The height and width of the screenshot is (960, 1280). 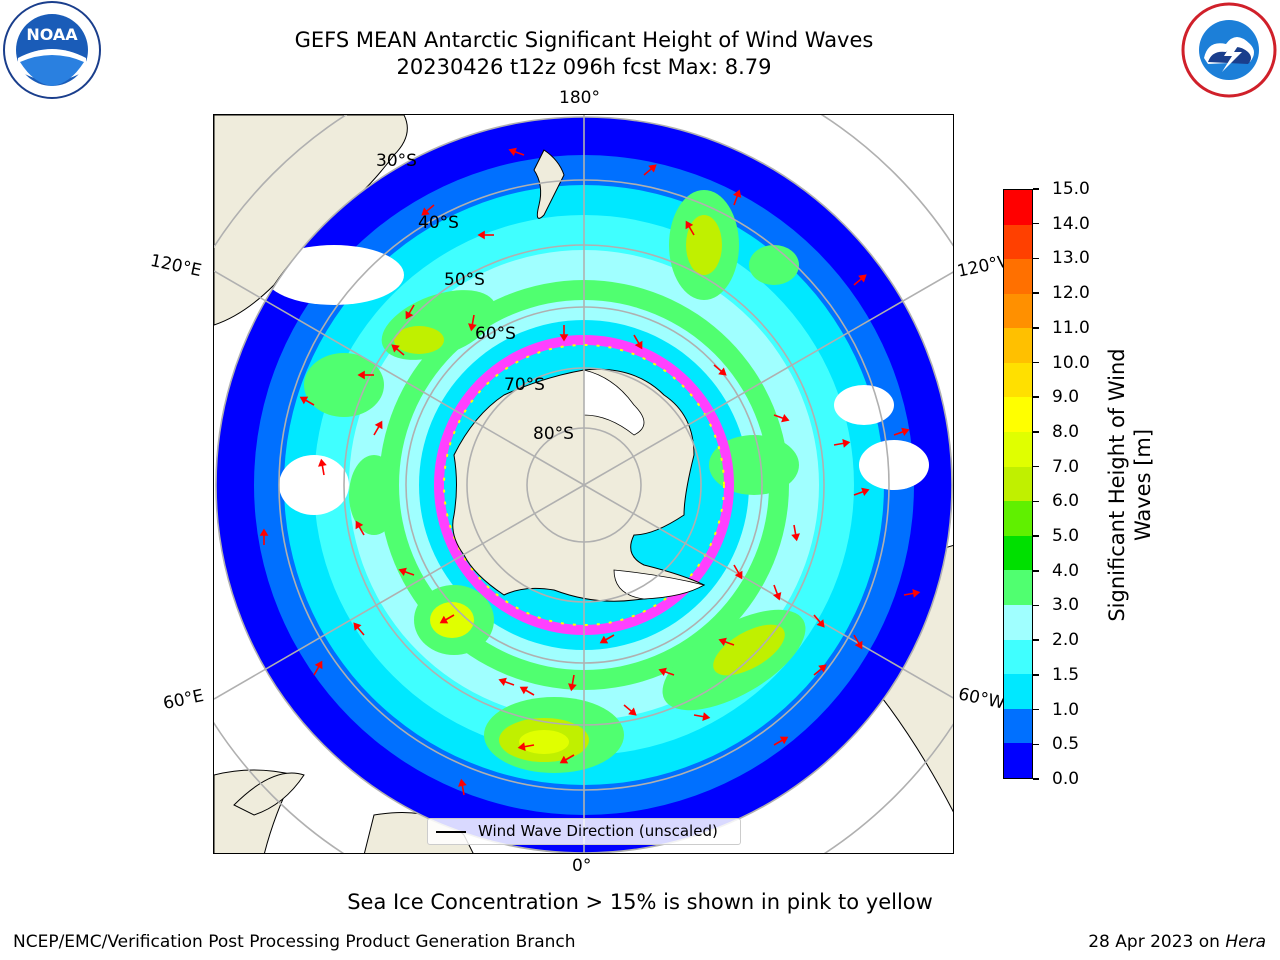 I want to click on colorbar-tick-label: 15.0, so click(x=1071, y=189).